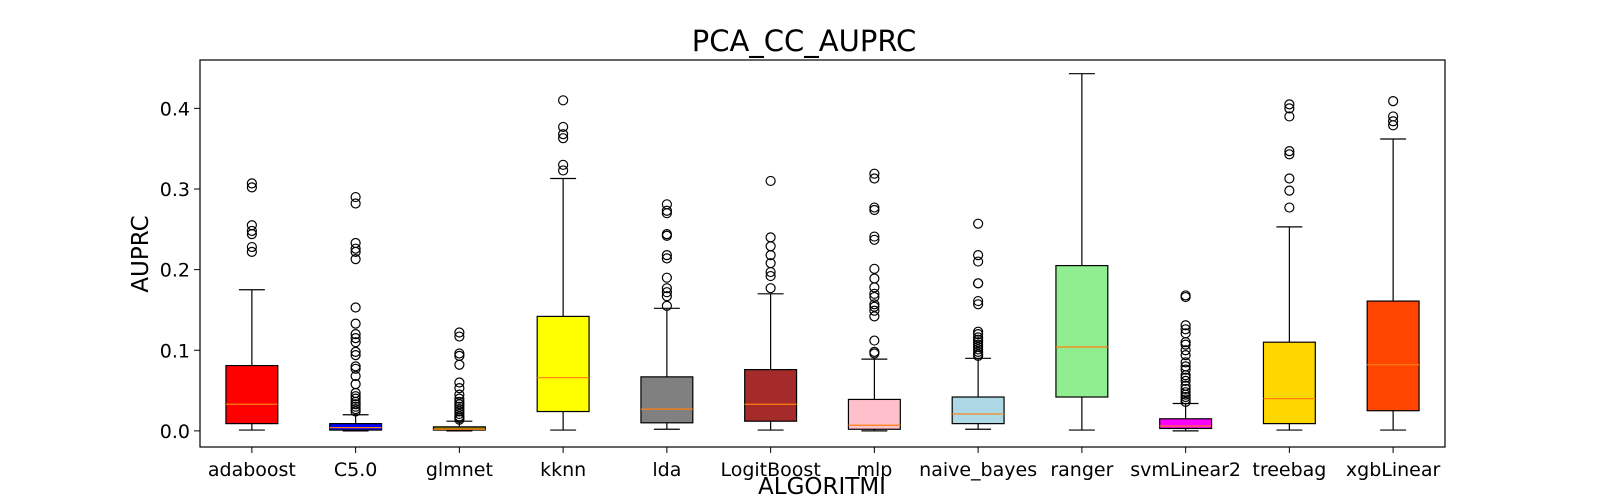 This screenshot has width=1600, height=500. What do you see at coordinates (252, 470) in the screenshot?
I see `x-tick-label-adaboost: adaboost` at bounding box center [252, 470].